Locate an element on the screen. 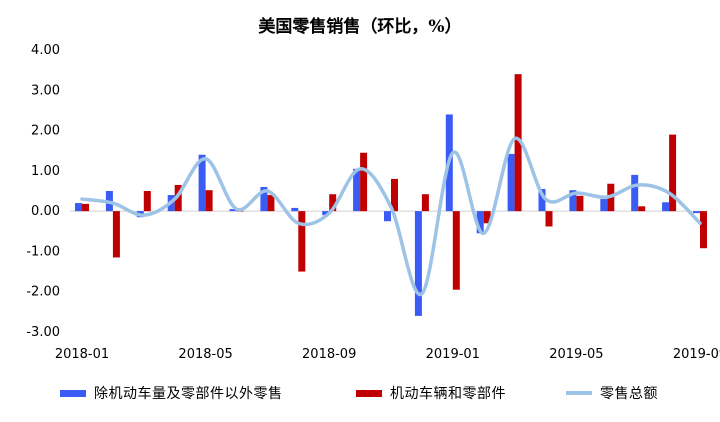 The image size is (720, 422). y-tick-label: 3.00 is located at coordinates (45, 90).